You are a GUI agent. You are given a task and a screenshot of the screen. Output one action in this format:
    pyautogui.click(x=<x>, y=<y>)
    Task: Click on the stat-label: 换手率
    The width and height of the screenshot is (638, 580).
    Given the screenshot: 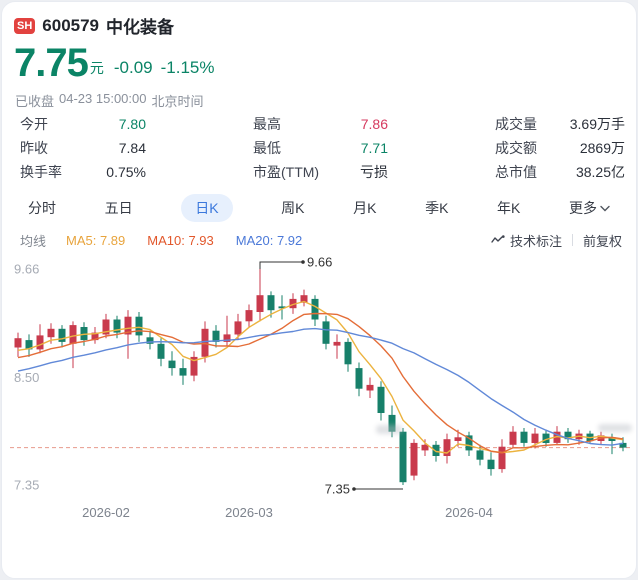 What is the action you would take?
    pyautogui.click(x=41, y=172)
    